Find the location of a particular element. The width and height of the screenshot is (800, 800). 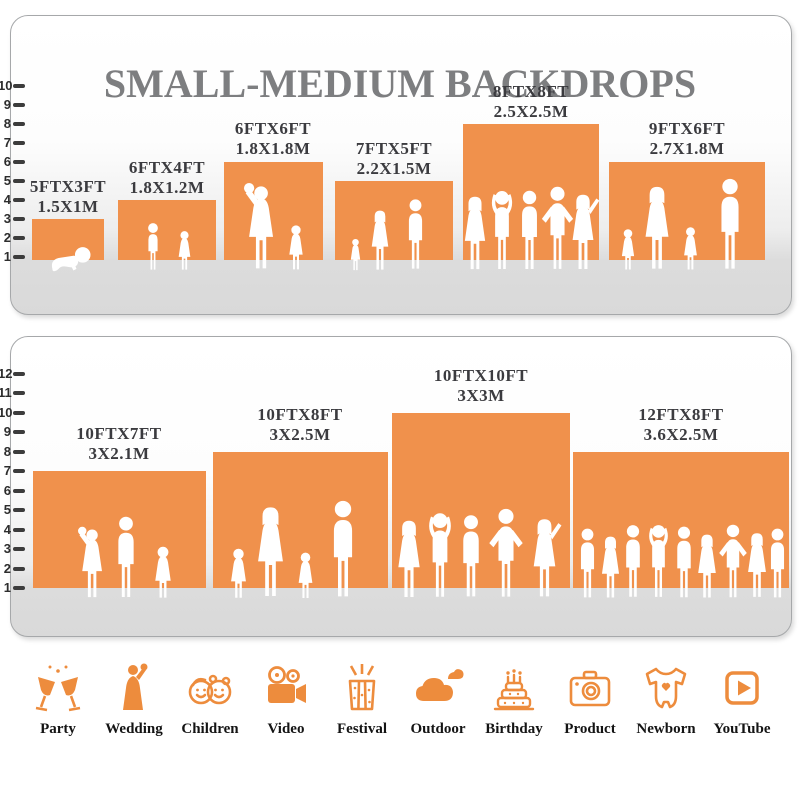

category-strip: Party Wedding is located at coordinates (400, 700).